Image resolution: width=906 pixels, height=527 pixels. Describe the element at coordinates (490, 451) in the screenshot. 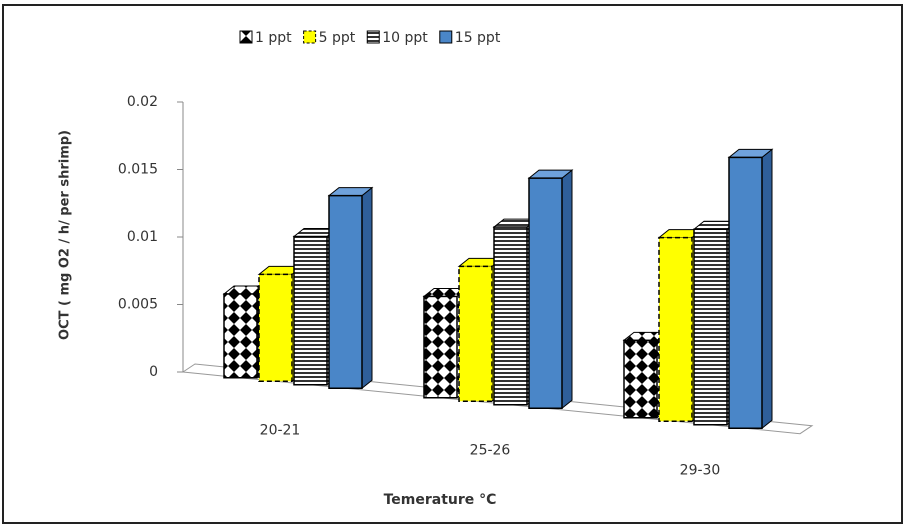

I see `x-tick-label: 25-26` at that location.